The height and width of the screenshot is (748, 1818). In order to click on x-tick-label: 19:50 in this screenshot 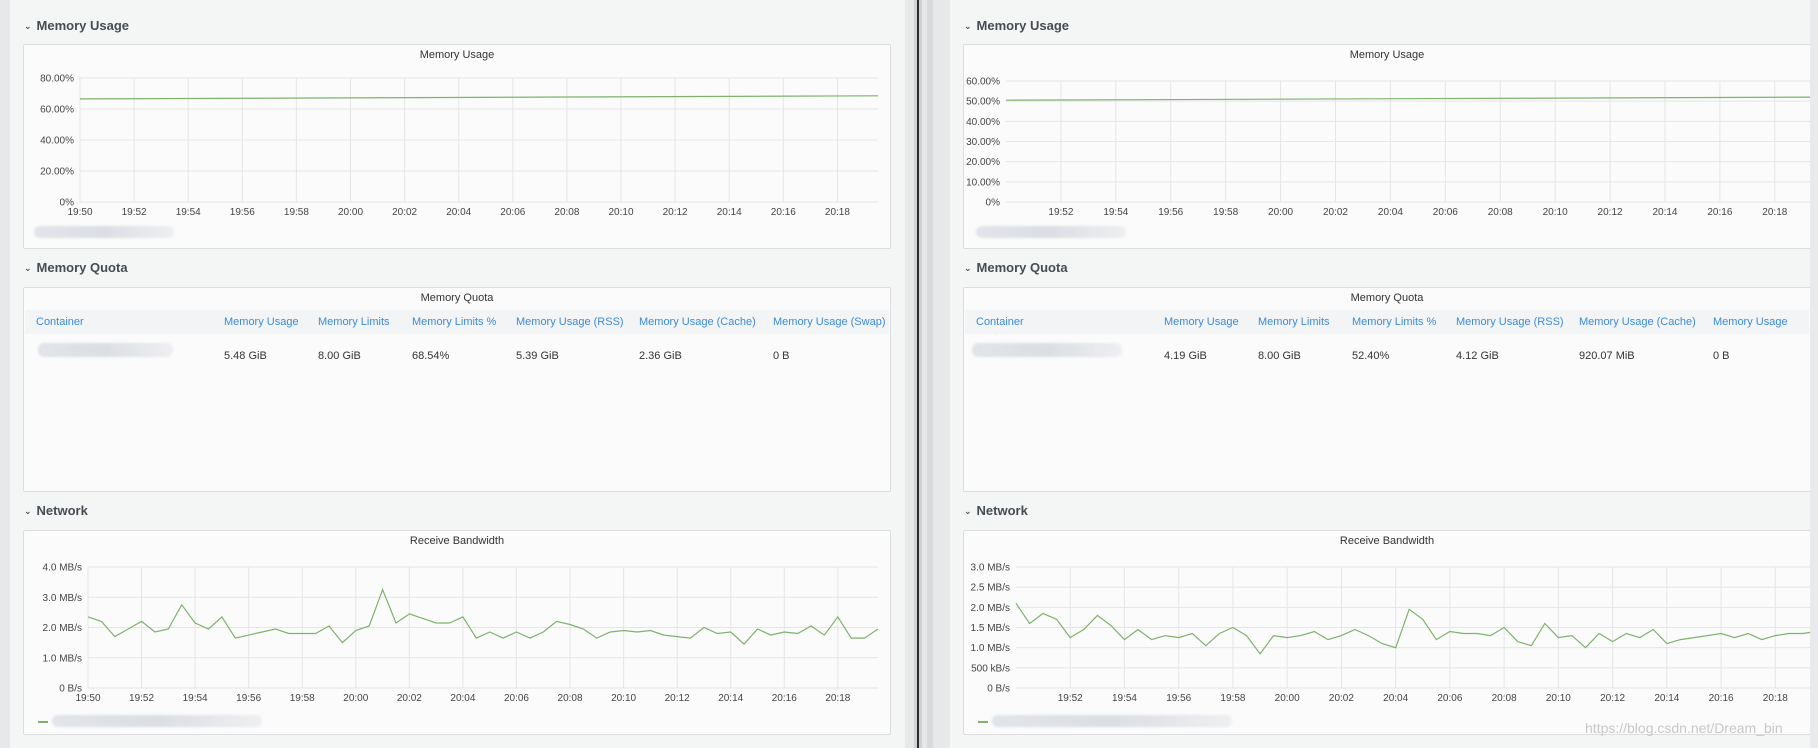, I will do `click(87, 698)`.